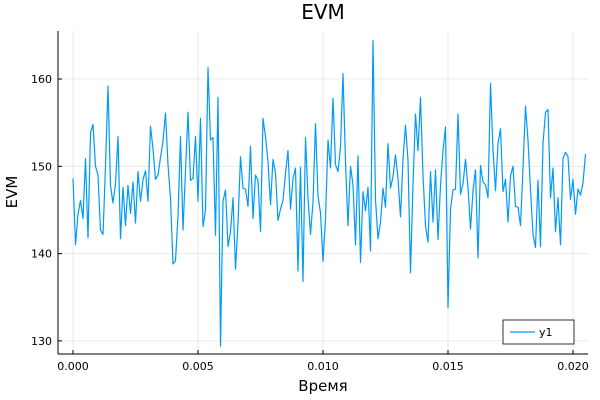 The width and height of the screenshot is (600, 400). Describe the element at coordinates (41, 254) in the screenshot. I see `y-tick-label: 140` at that location.